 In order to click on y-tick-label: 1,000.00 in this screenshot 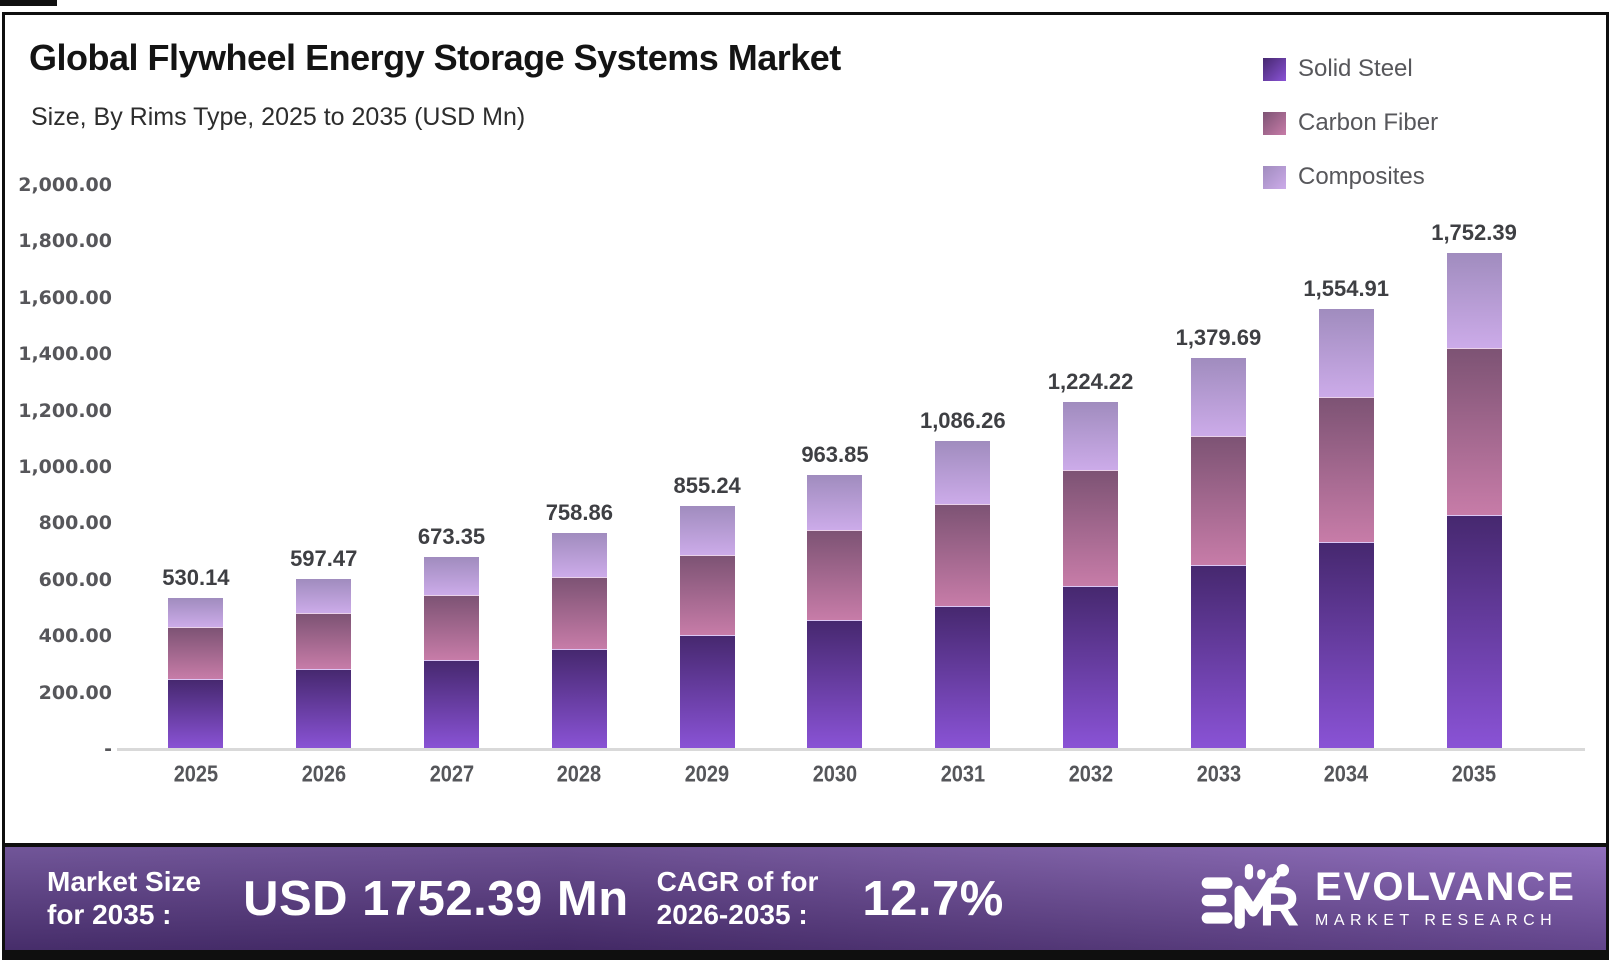, I will do `click(65, 467)`.